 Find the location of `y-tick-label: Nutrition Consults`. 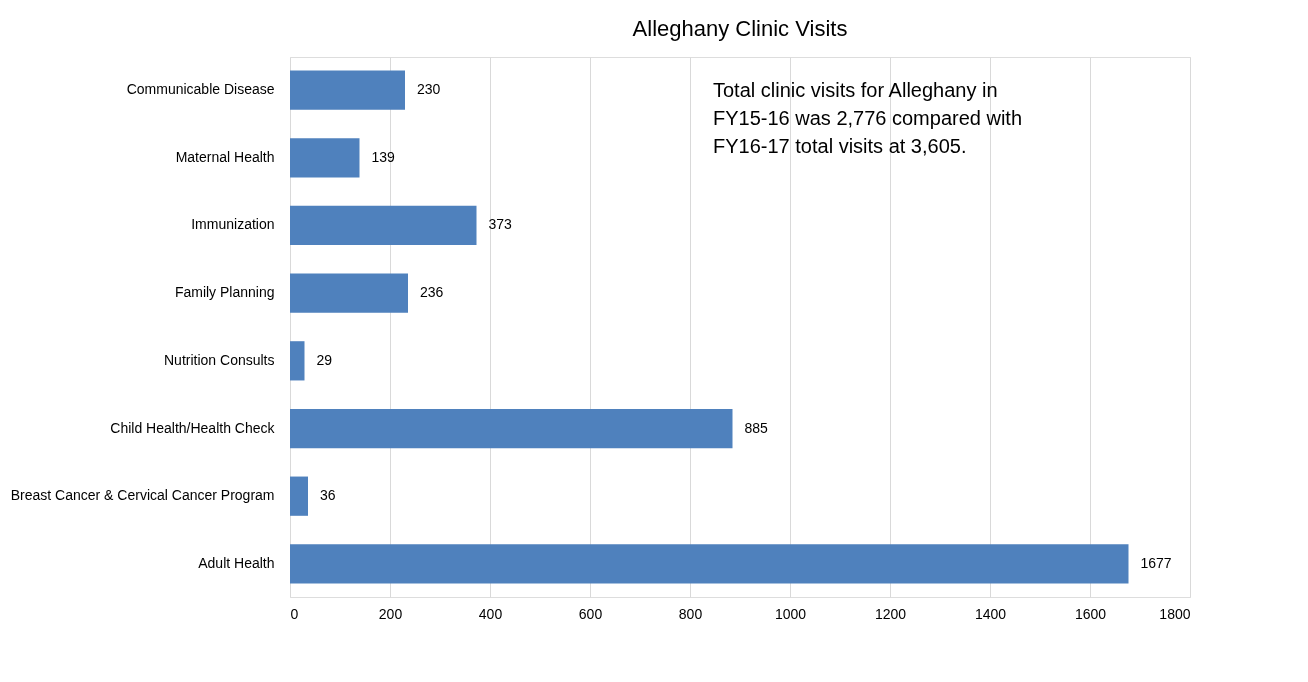

y-tick-label: Nutrition Consults is located at coordinates (219, 359).